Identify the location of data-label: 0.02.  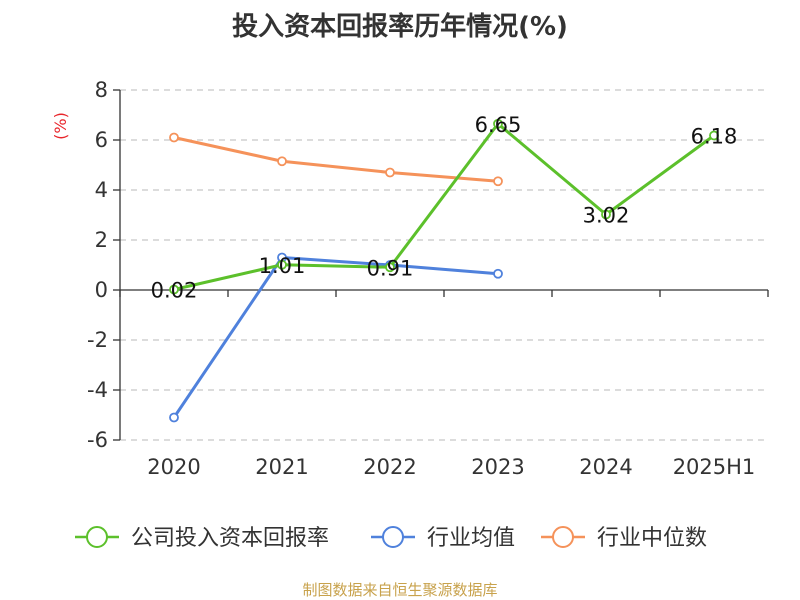
(174, 291).